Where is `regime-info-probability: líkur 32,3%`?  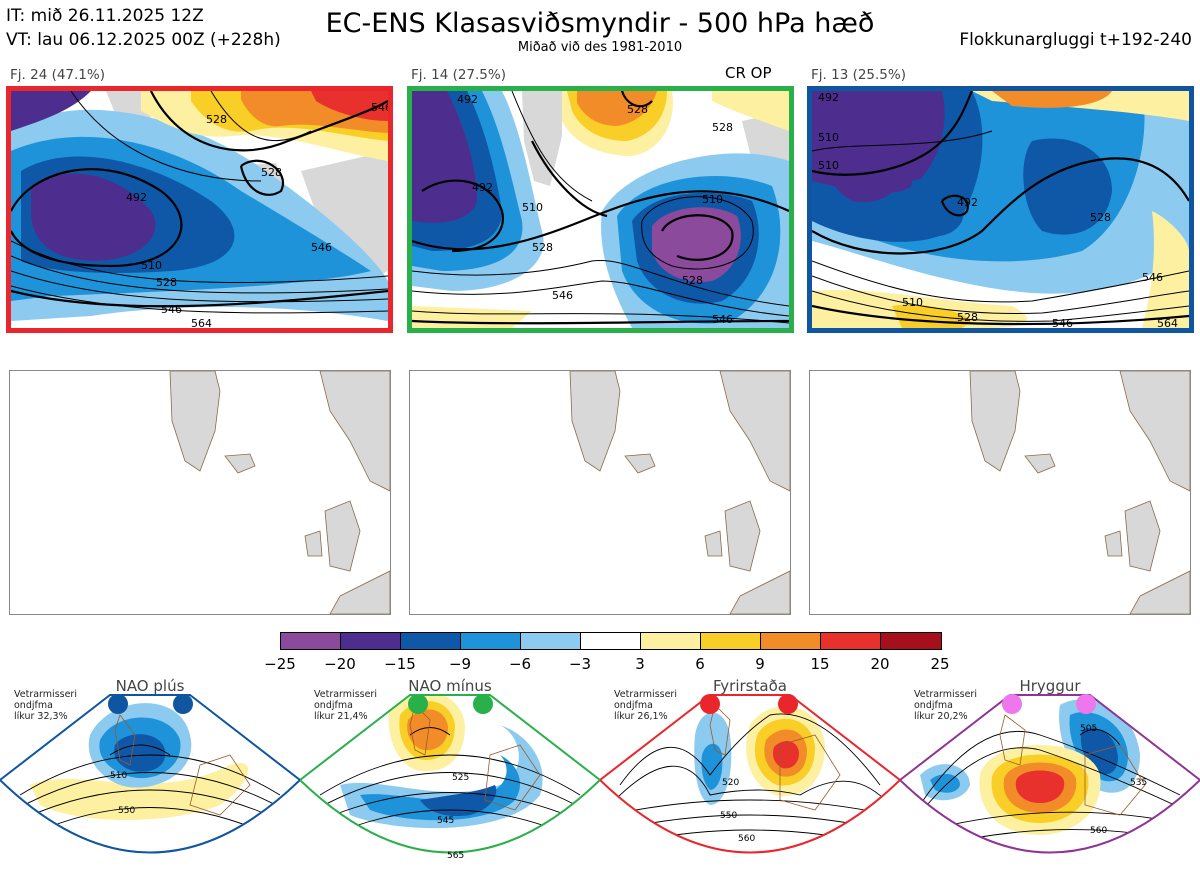
regime-info-probability: líkur 32,3% is located at coordinates (41, 716).